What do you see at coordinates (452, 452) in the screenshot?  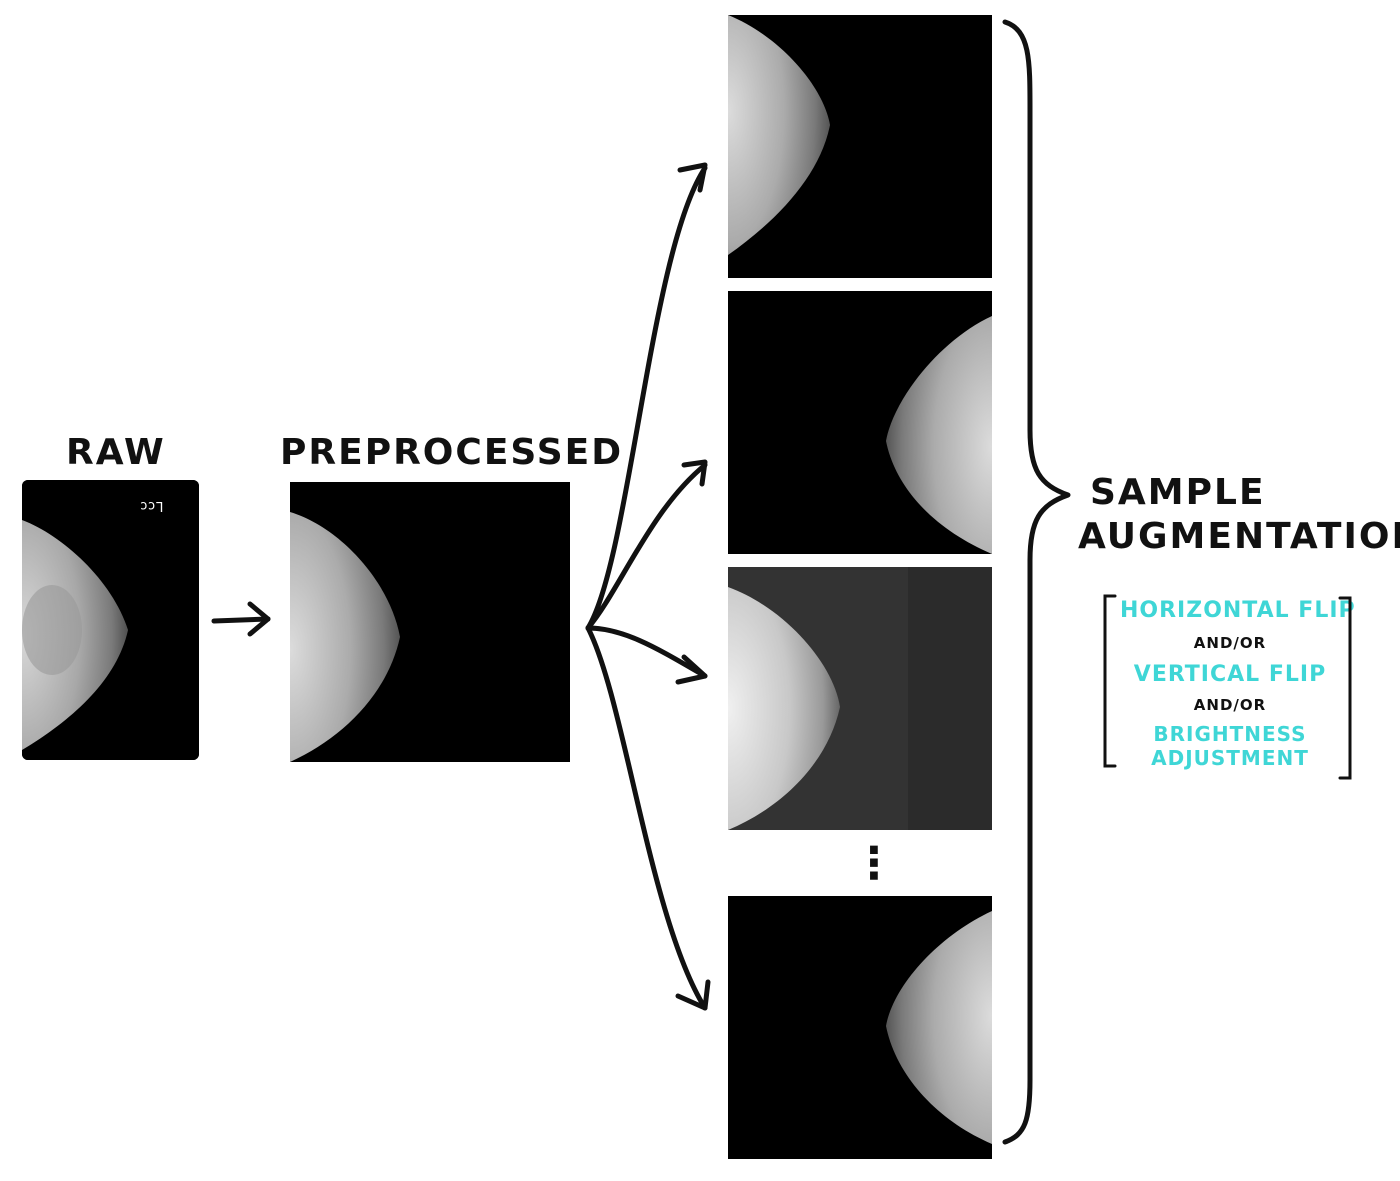 I see `preprocessed-label: PREPROCESSED` at bounding box center [452, 452].